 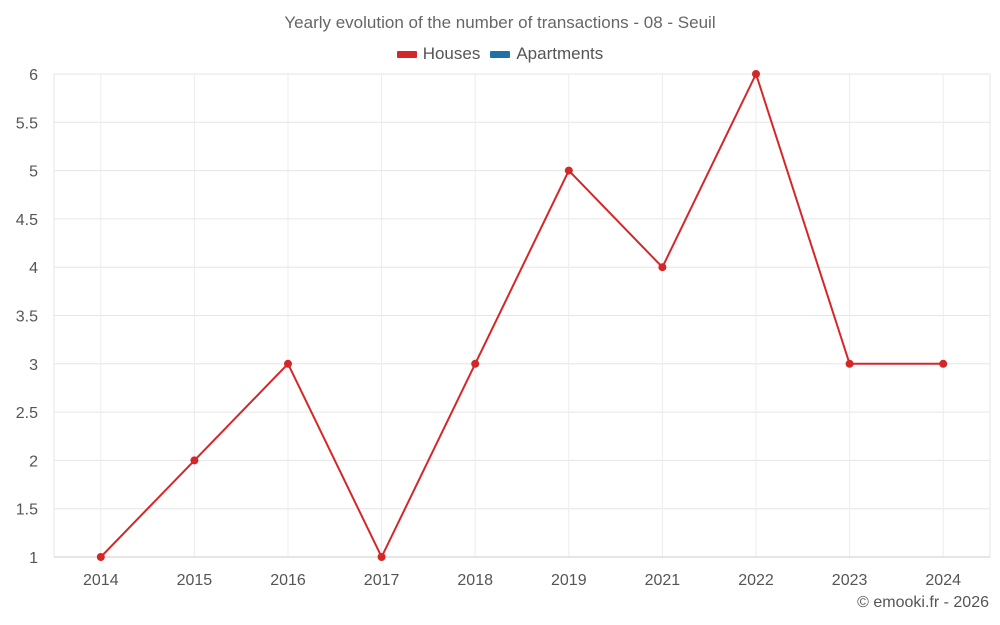 What do you see at coordinates (451, 53) in the screenshot?
I see `legend-label-houses: Houses` at bounding box center [451, 53].